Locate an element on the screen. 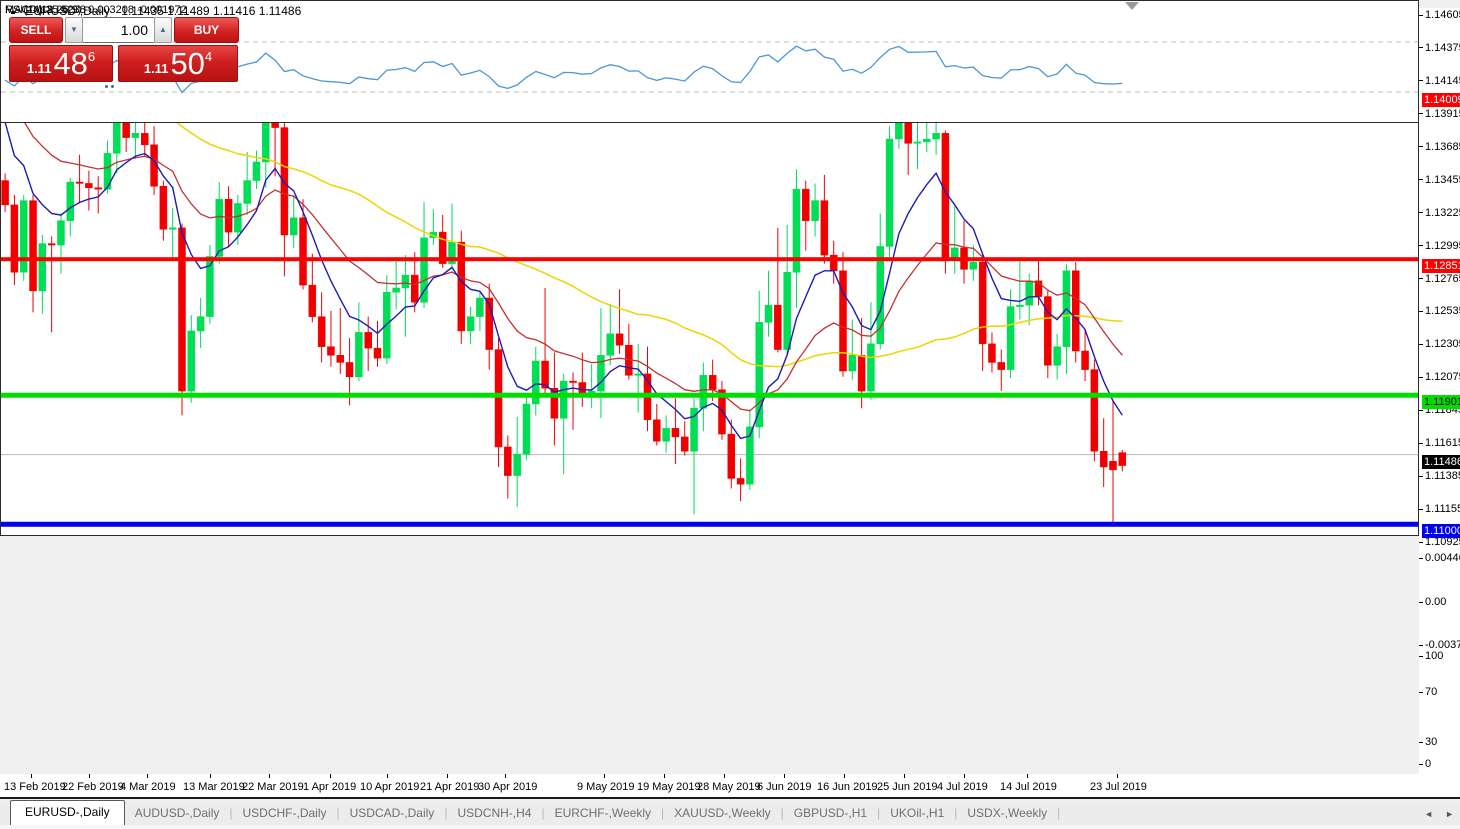  price-axis-tick: 1.13455 is located at coordinates (1439, 180).